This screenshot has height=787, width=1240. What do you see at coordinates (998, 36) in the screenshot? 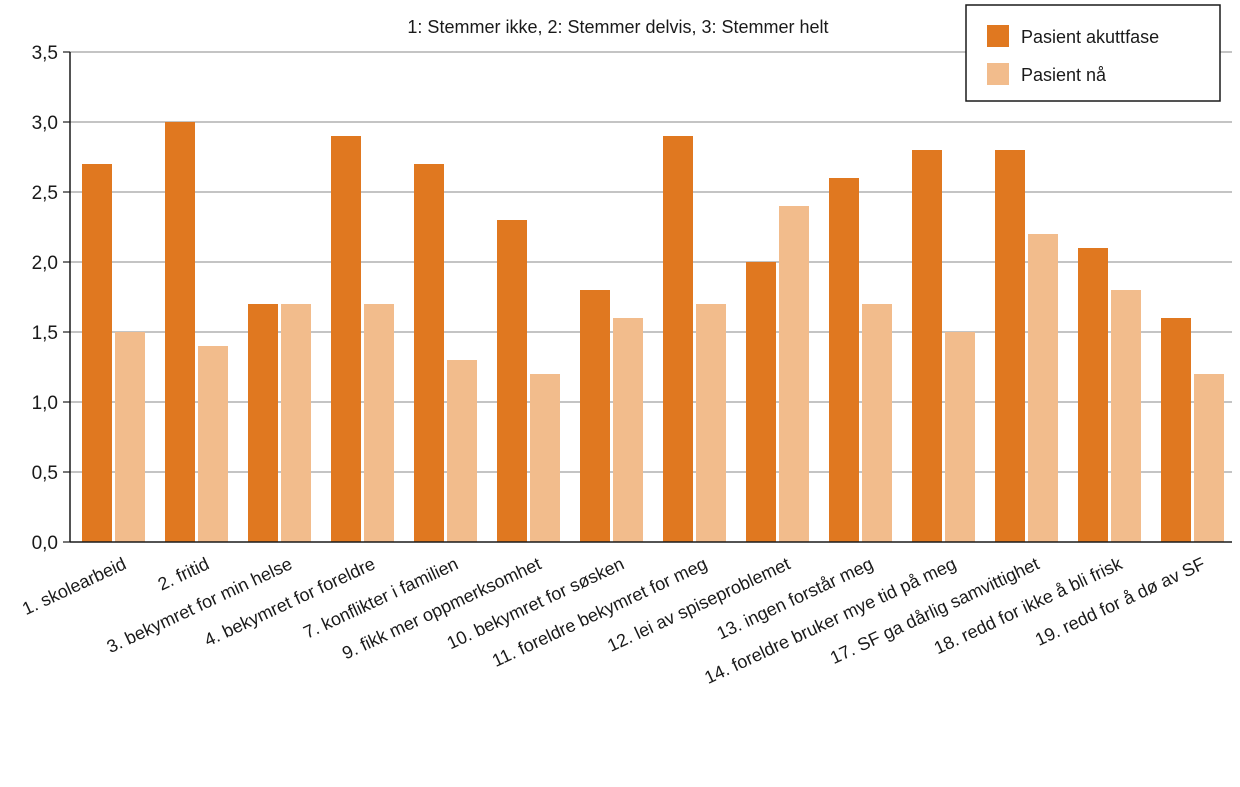
I see `legend-swatch-akuttfase` at bounding box center [998, 36].